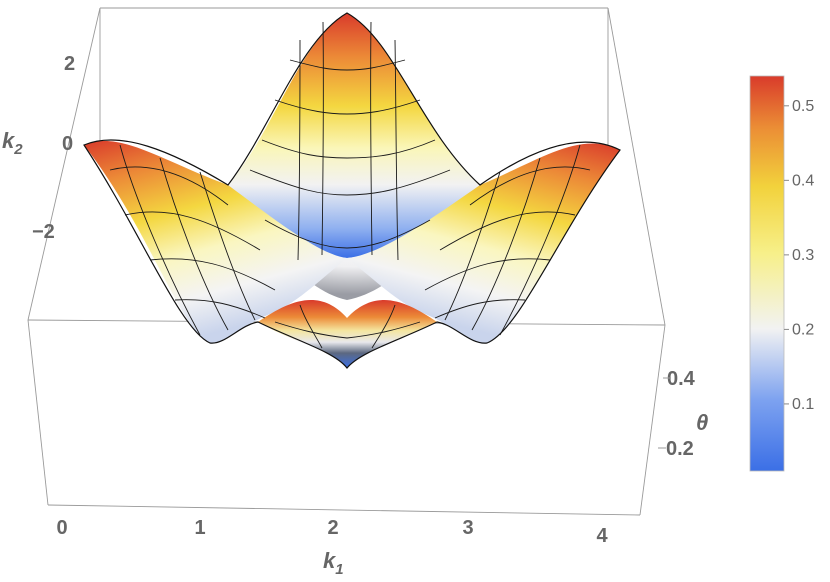  I want to click on k2-axis: 2 0 −2 k2, so click(38, 148).